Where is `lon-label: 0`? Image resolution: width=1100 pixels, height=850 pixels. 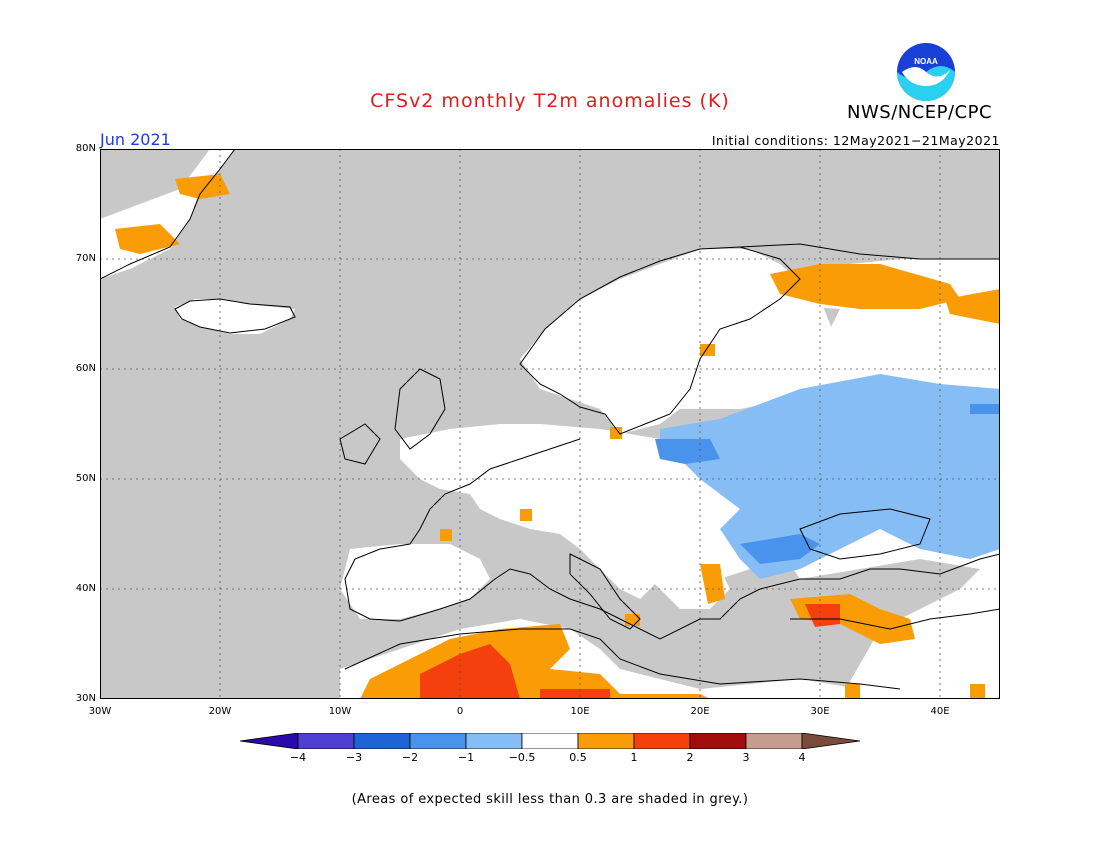
lon-label: 0 is located at coordinates (460, 711).